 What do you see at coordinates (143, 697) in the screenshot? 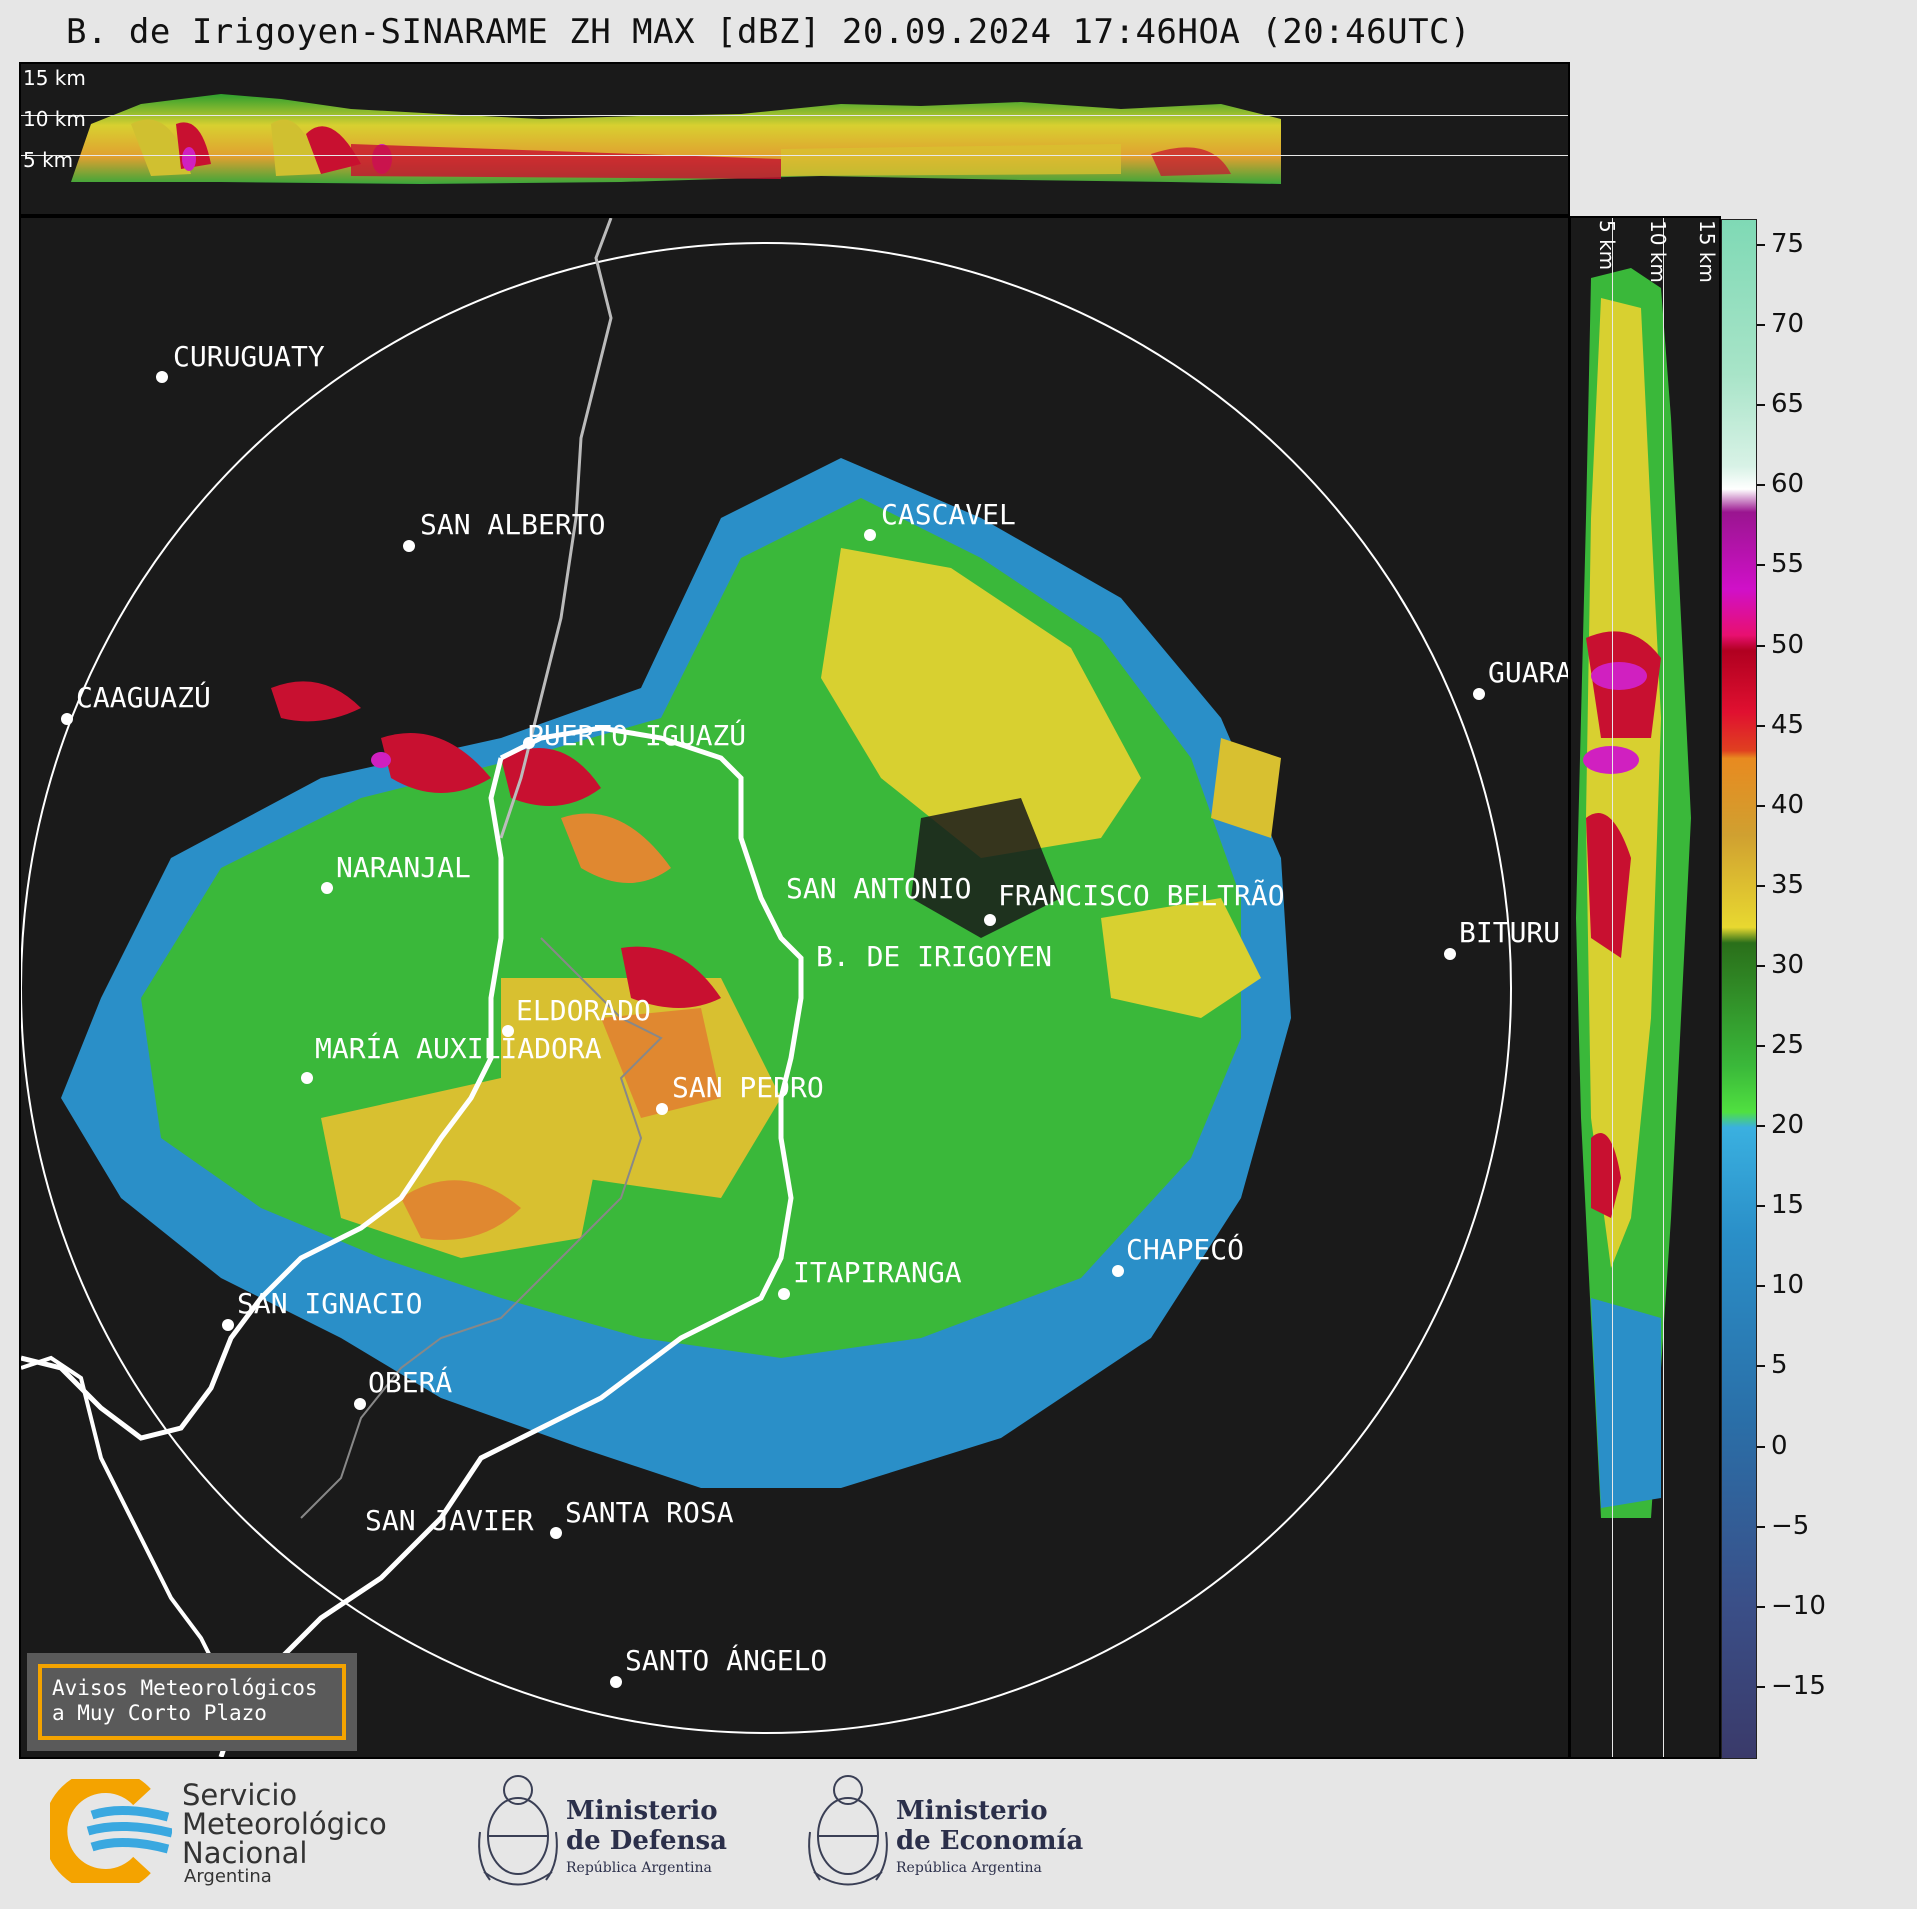
I see `city-label: CAAGUAZÚ` at bounding box center [143, 697].